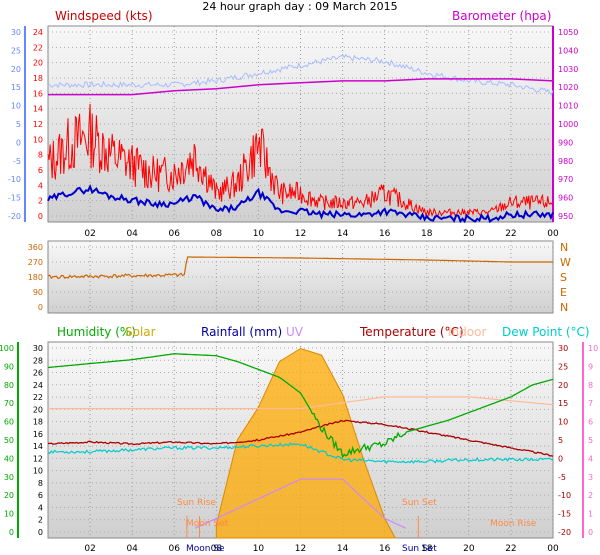 This screenshot has width=600, height=555. What do you see at coordinates (14, 179) in the screenshot?
I see `temp-far-left-y-tick-label: -10` at bounding box center [14, 179].